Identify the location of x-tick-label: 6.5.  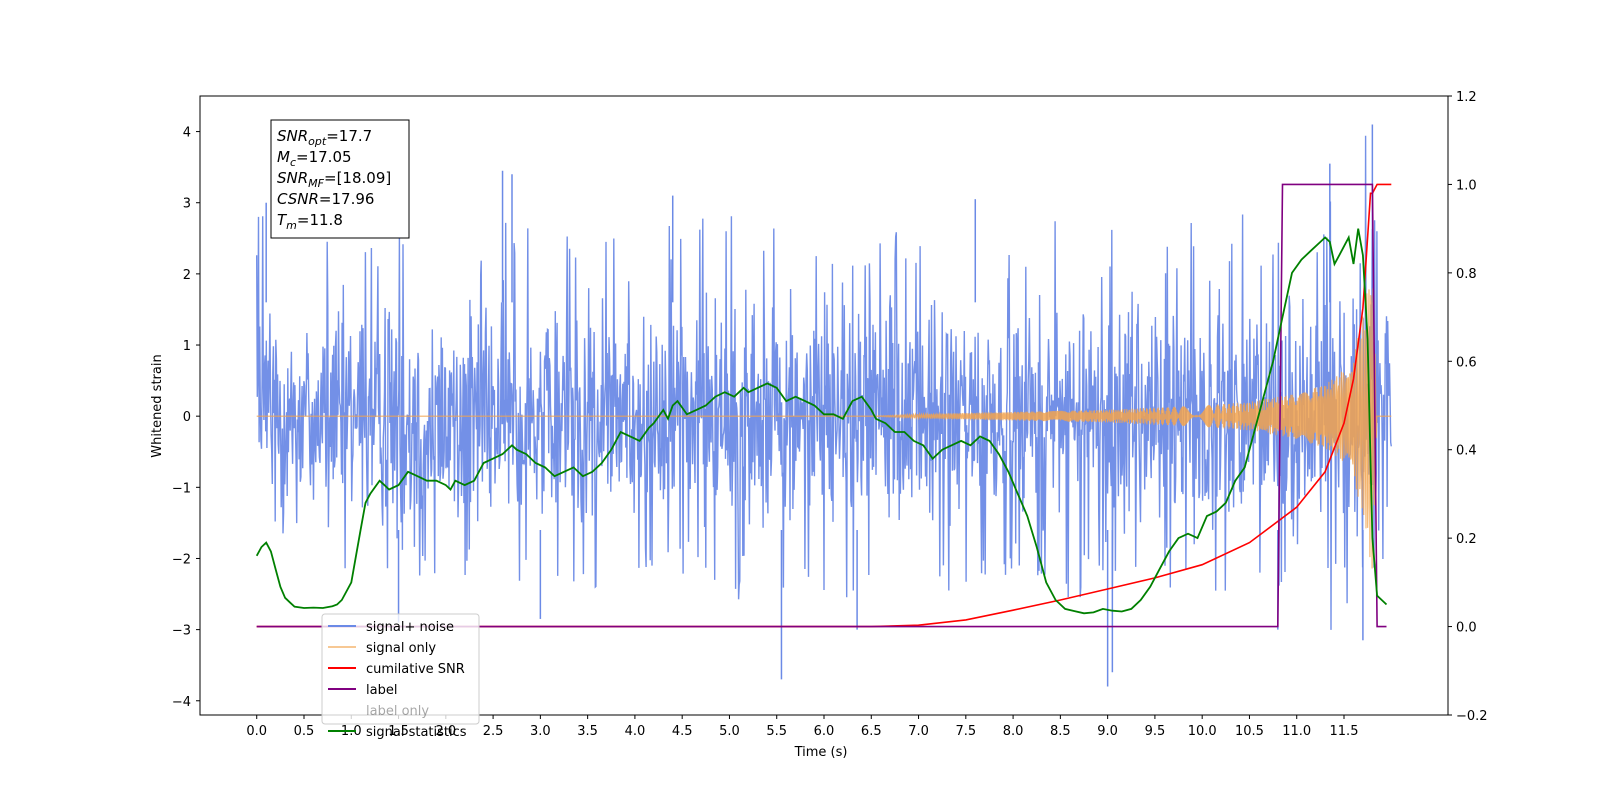
(871, 731).